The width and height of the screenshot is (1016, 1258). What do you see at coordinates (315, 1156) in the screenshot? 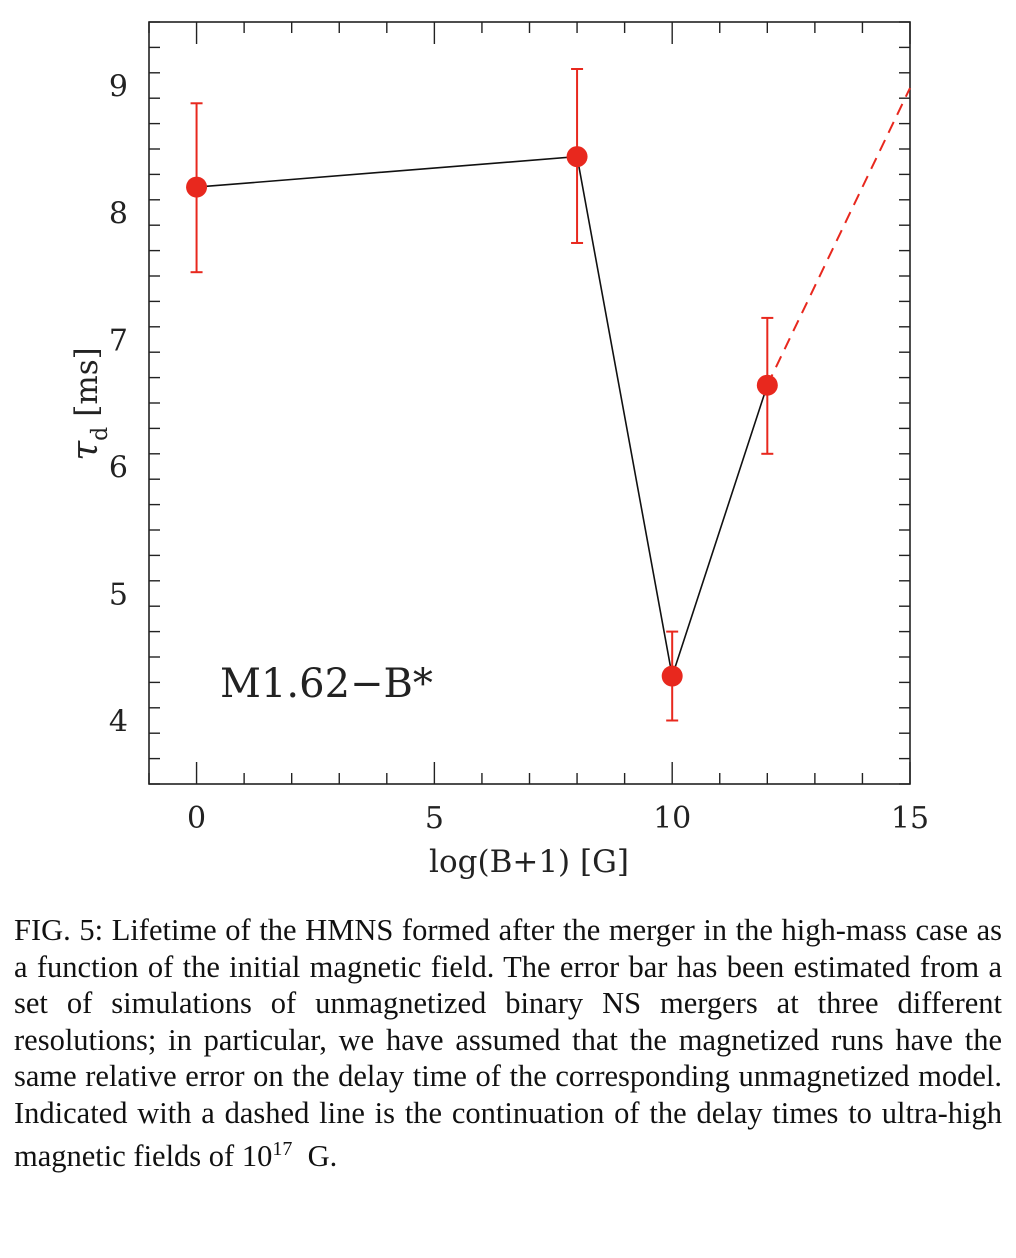
I see `caption-suffix: G.` at bounding box center [315, 1156].